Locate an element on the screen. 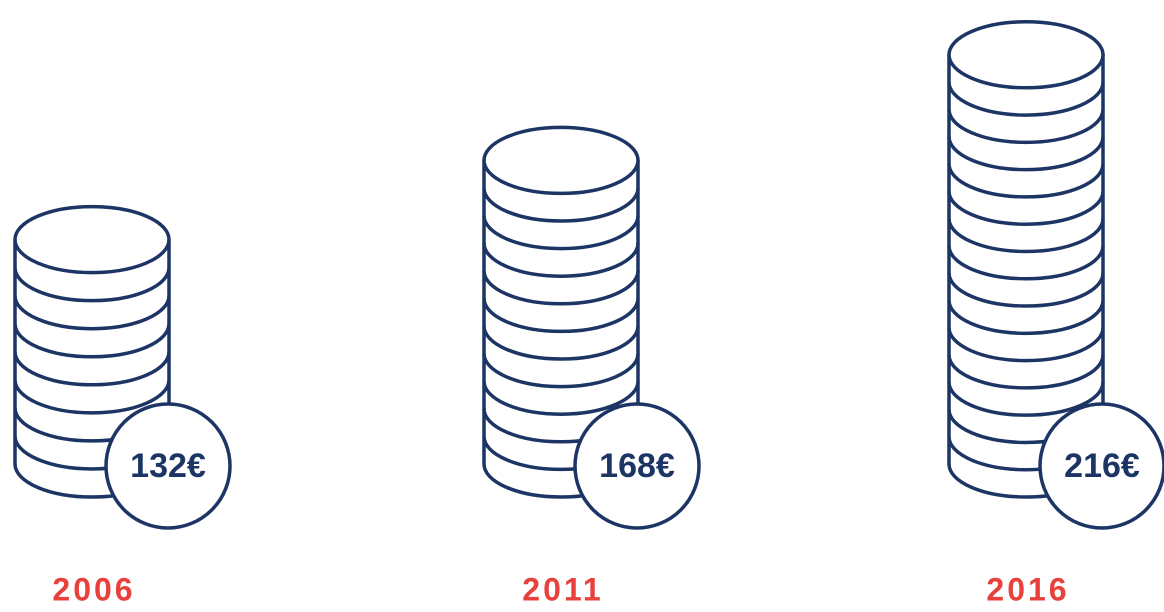  value-label: 168€ is located at coordinates (637, 466).